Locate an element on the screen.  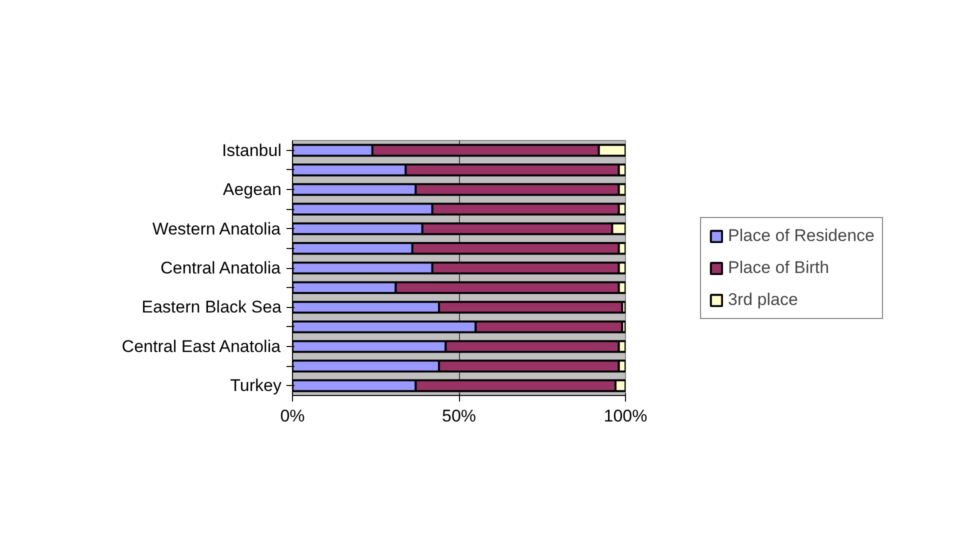
y-tick-label: Turkey is located at coordinates (256, 386).